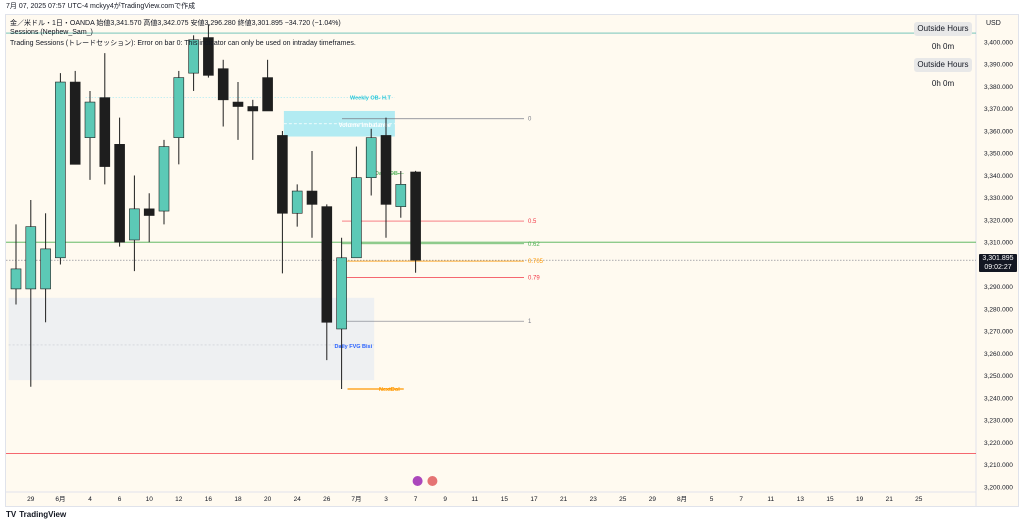 The image size is (1024, 525). I want to click on fib-label: 1, so click(530, 322).